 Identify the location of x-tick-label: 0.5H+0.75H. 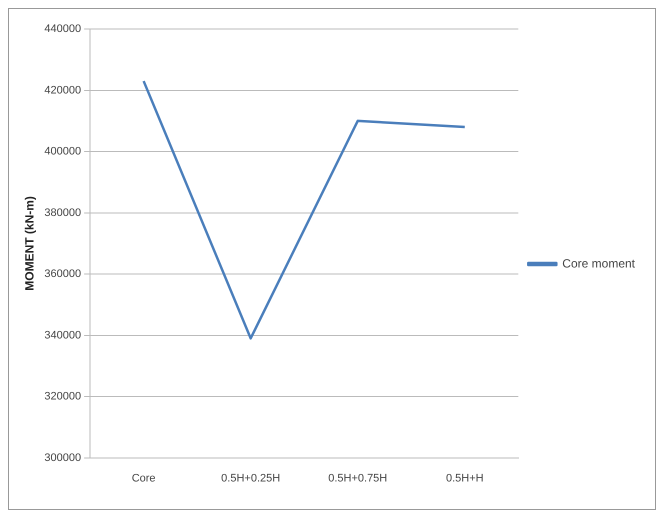
(358, 478).